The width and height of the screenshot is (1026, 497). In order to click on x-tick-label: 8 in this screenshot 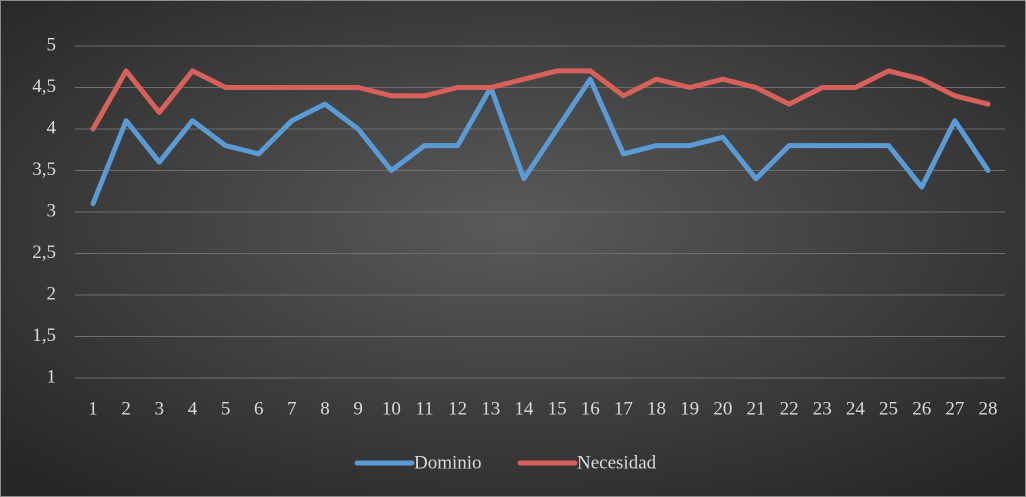, I will do `click(325, 408)`.